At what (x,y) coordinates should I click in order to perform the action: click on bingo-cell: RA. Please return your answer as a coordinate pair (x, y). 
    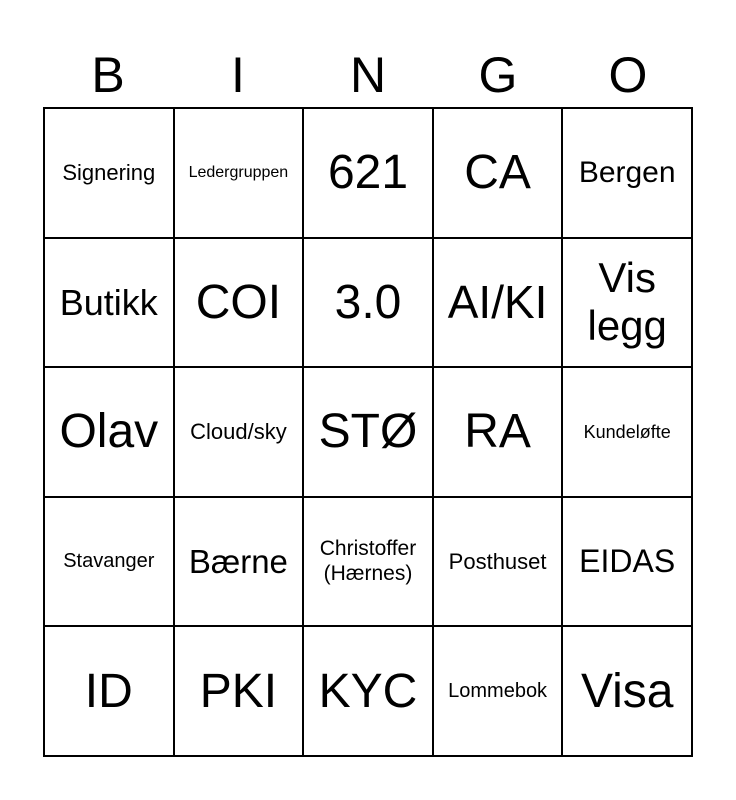
    Looking at the image, I should click on (497, 432).